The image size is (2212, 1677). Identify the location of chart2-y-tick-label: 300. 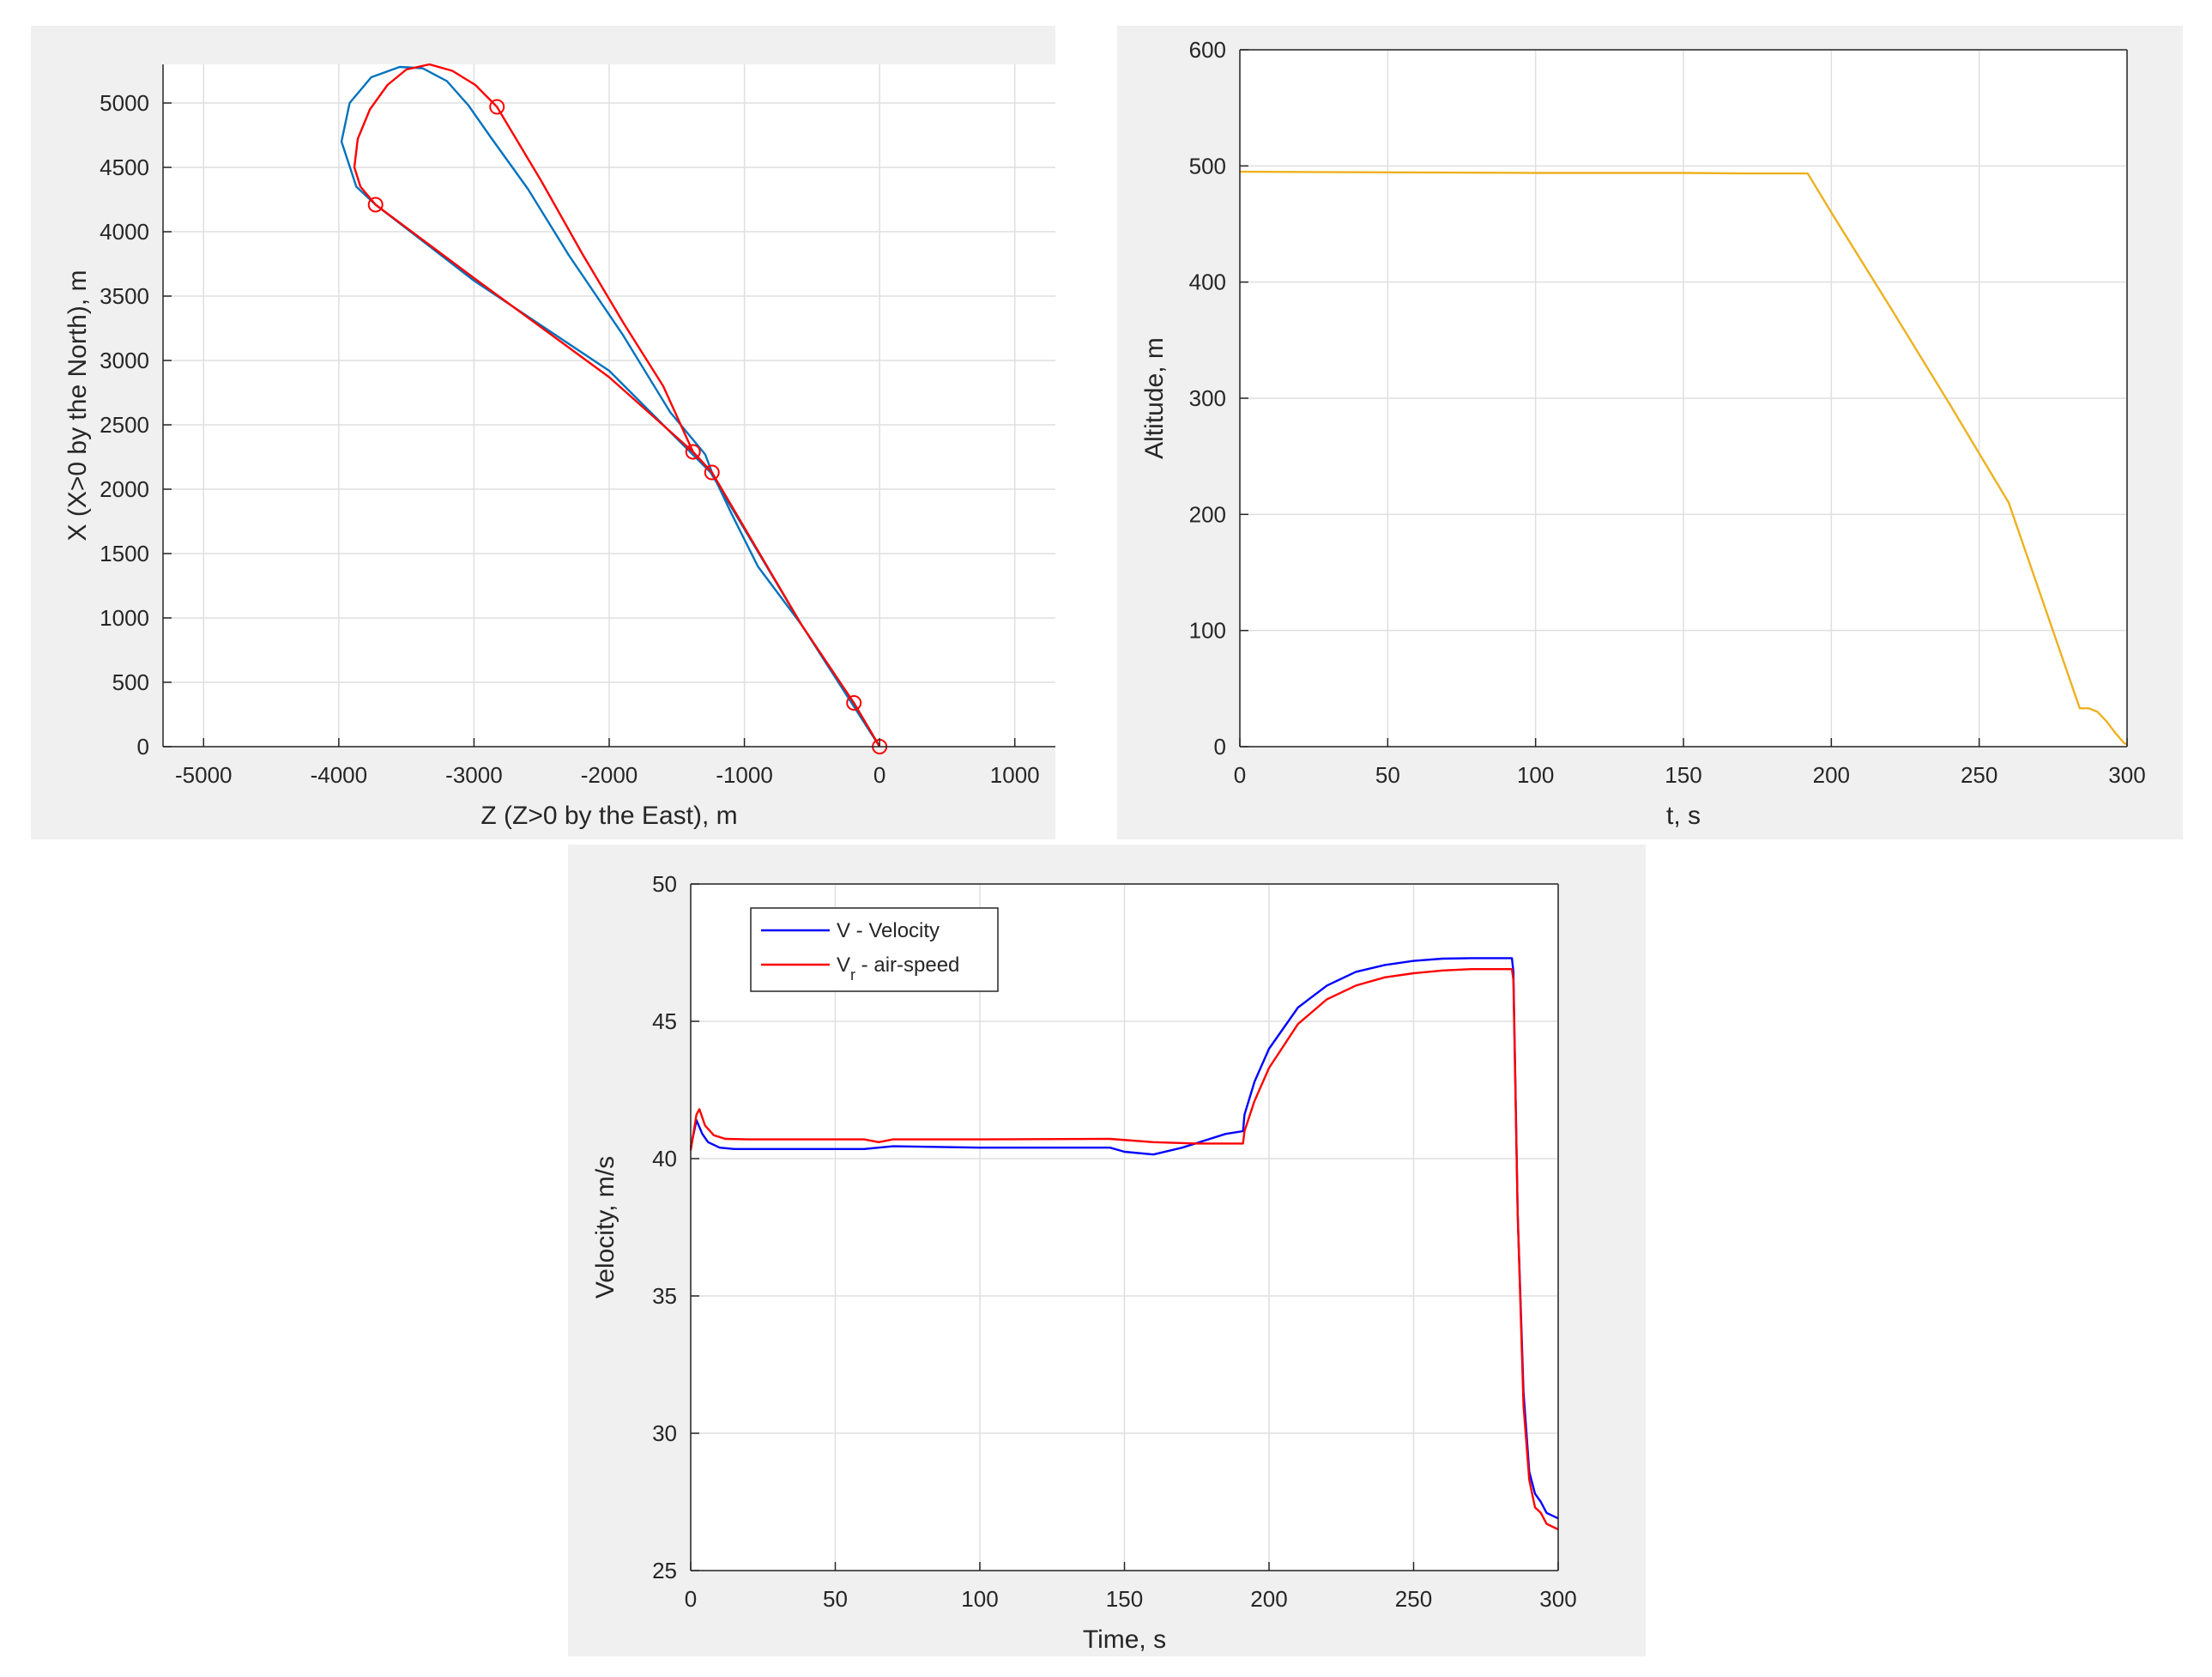
(1207, 398).